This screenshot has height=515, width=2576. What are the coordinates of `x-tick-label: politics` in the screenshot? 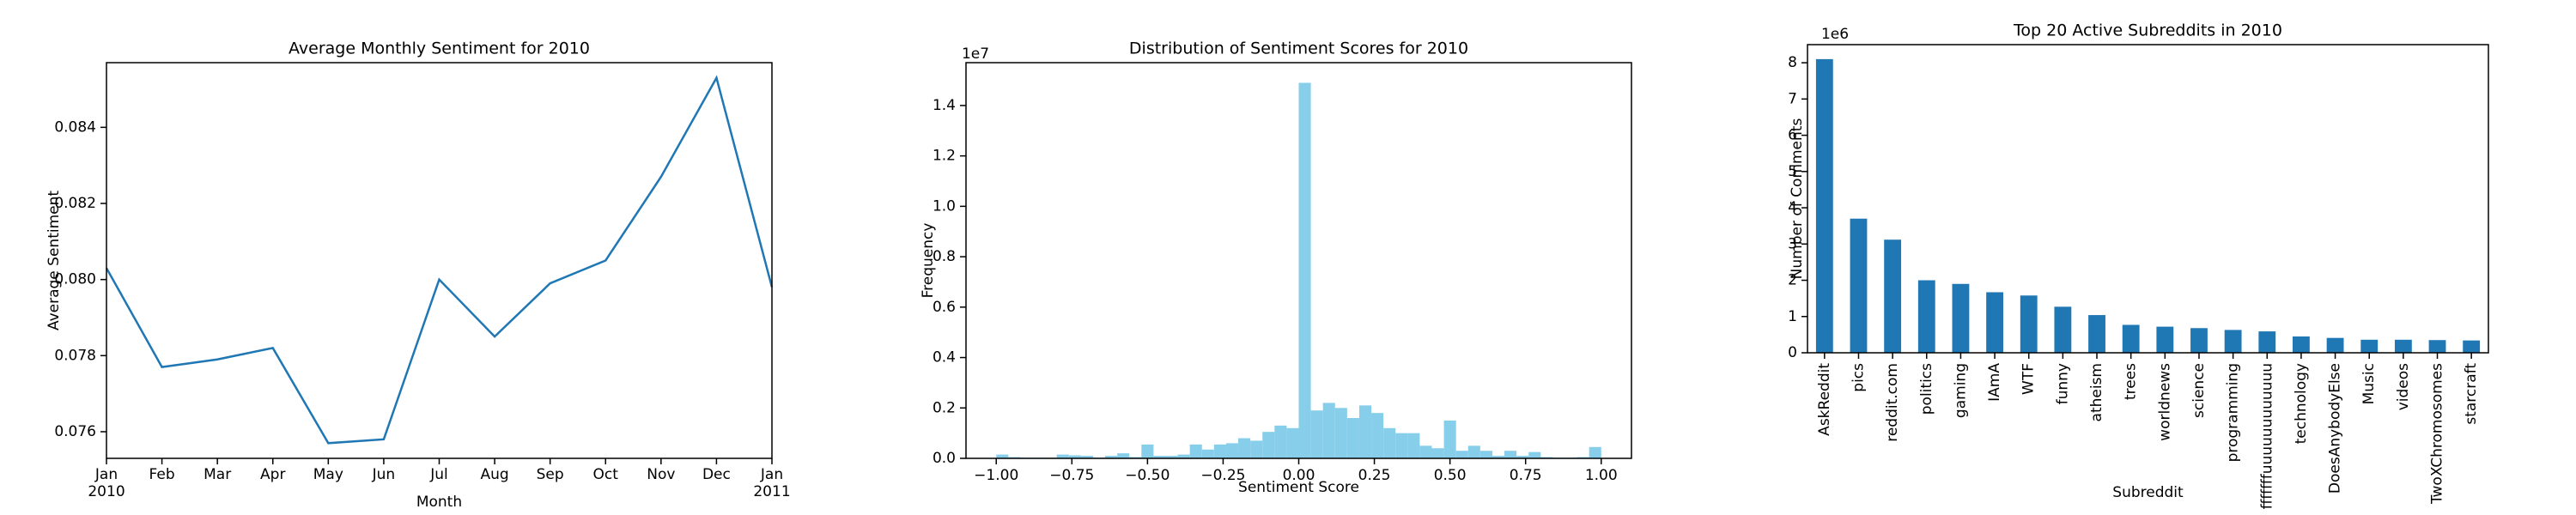 It's located at (1926, 389).